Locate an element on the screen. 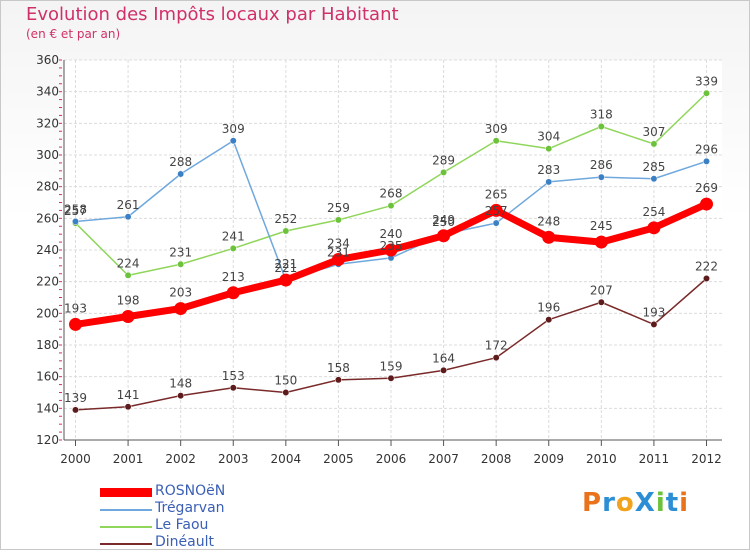  x-tick-label: 2004 is located at coordinates (286, 459).